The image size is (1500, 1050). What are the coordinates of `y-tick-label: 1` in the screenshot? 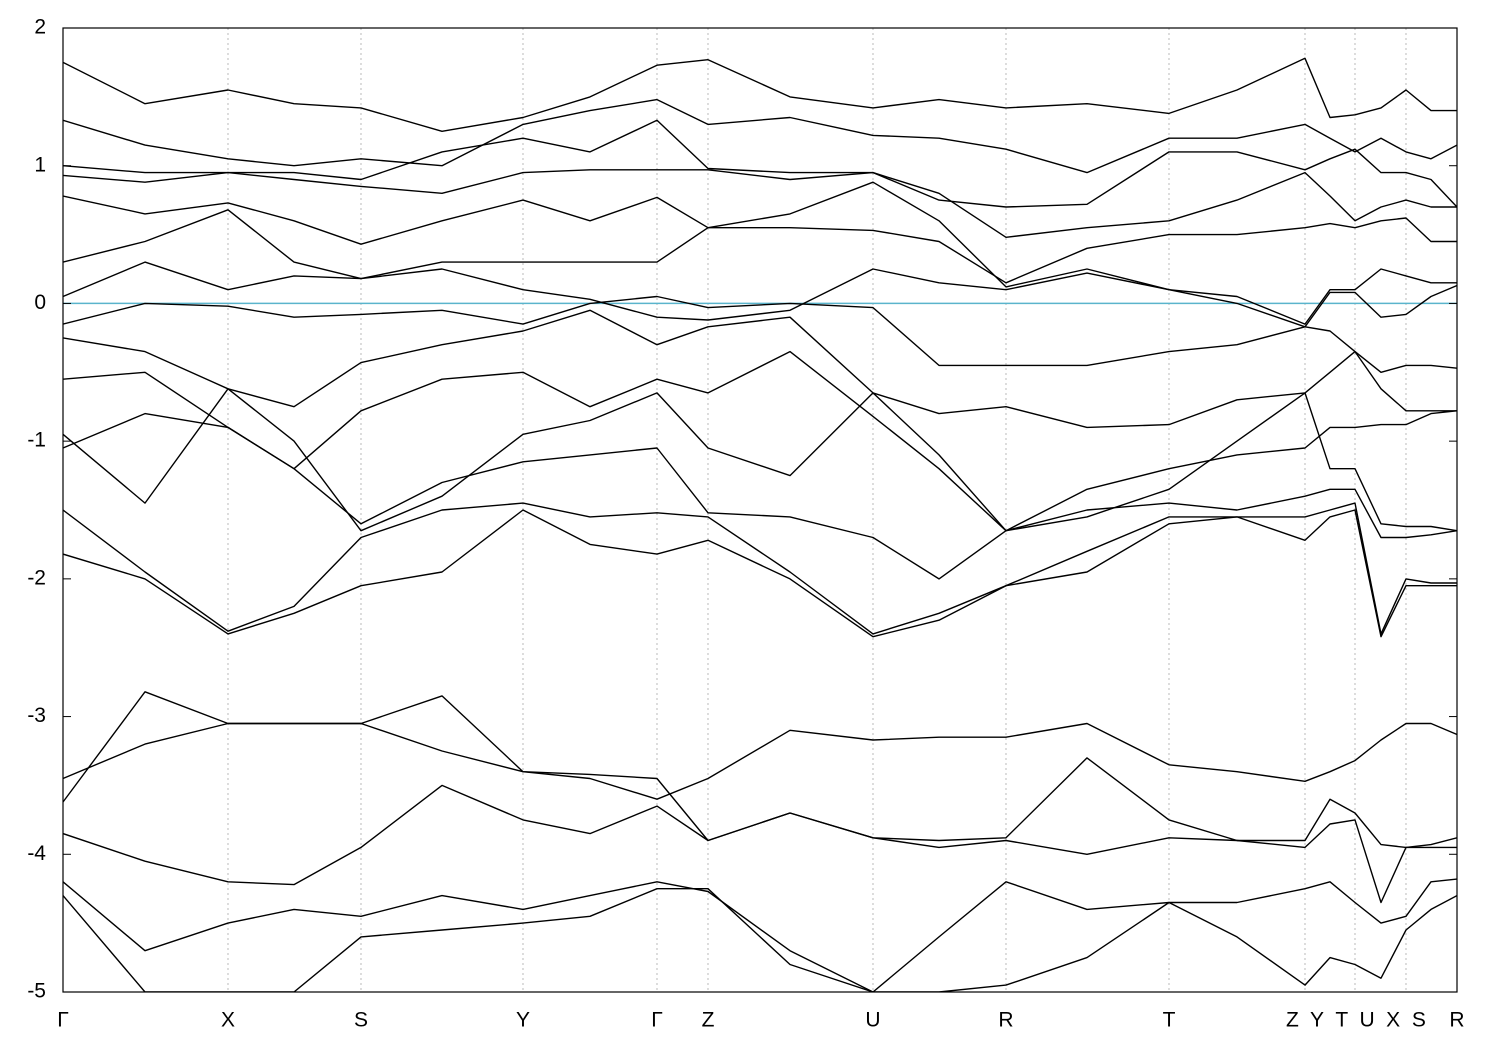 It's located at (40, 164).